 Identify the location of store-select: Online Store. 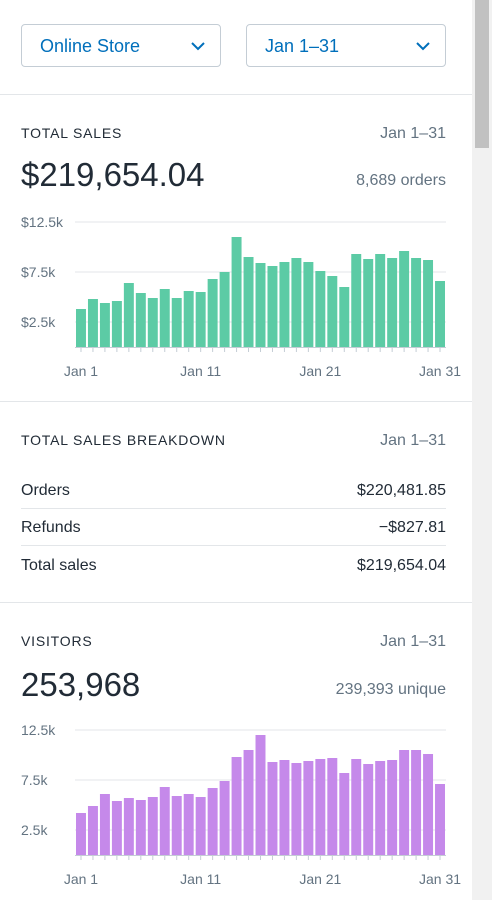
(121, 45).